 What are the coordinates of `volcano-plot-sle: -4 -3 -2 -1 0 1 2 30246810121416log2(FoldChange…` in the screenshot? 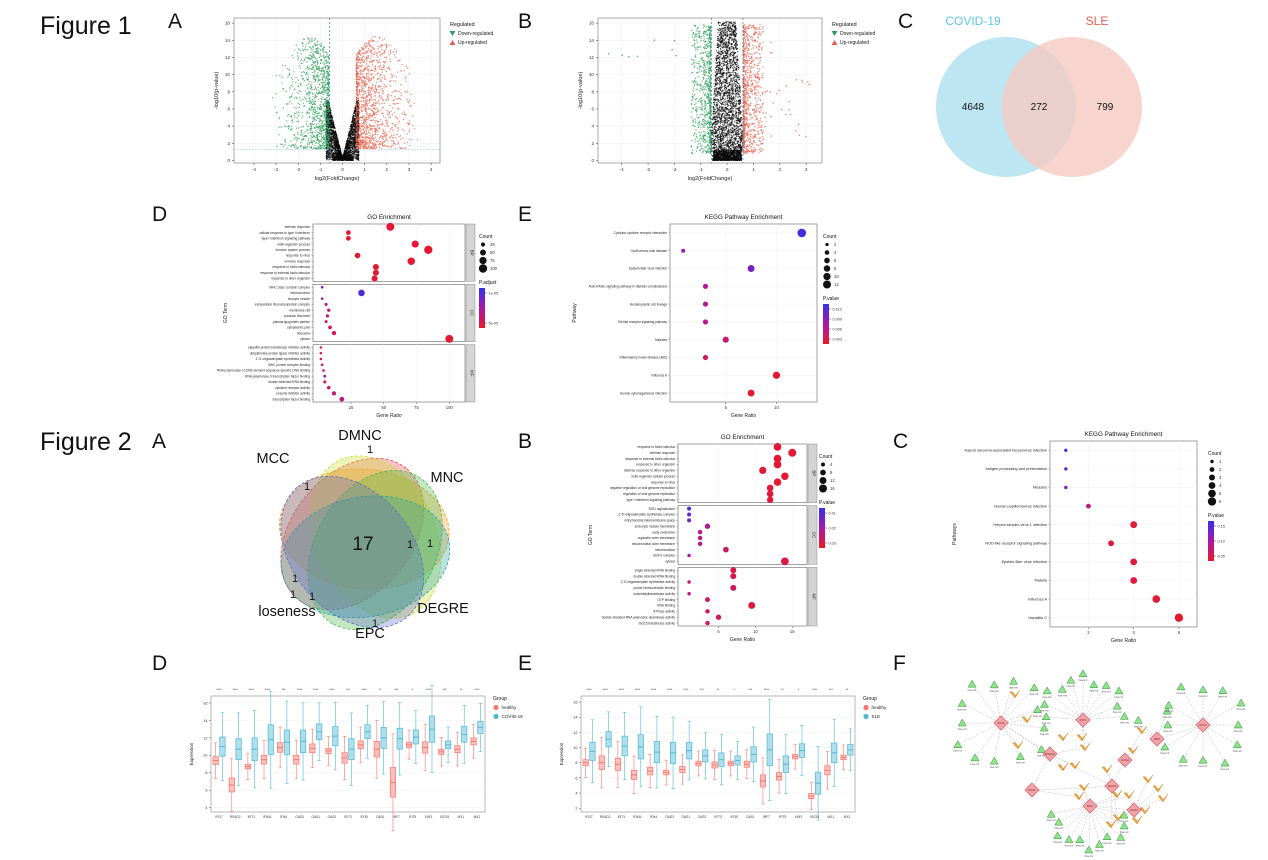 It's located at (727, 99).